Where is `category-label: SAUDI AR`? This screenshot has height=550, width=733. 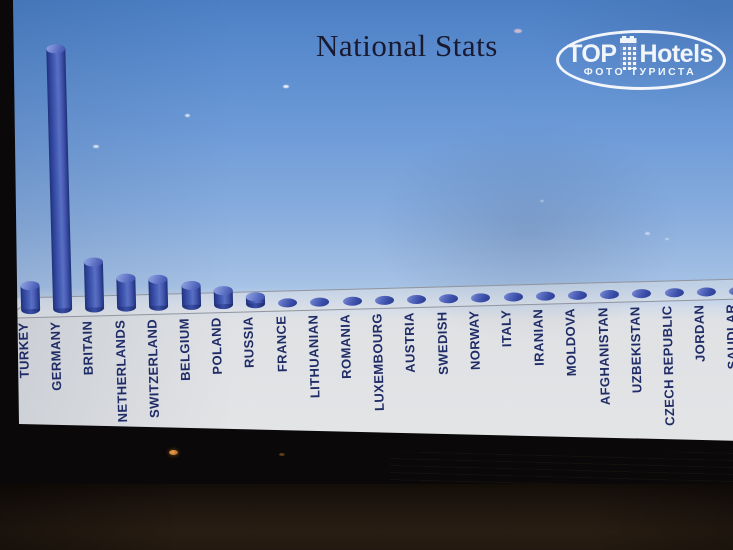 category-label: SAUDI AR is located at coordinates (728, 336).